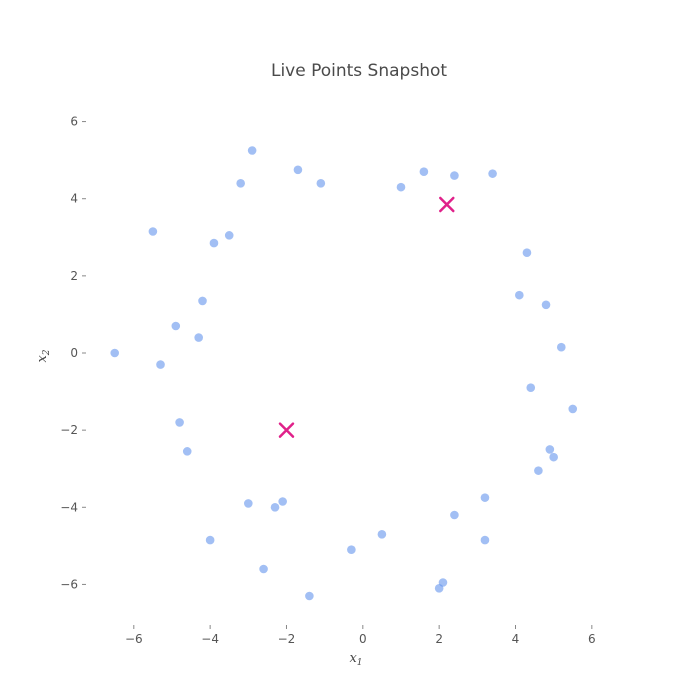  Describe the element at coordinates (210, 639) in the screenshot. I see `x-tick-label: −4` at that location.